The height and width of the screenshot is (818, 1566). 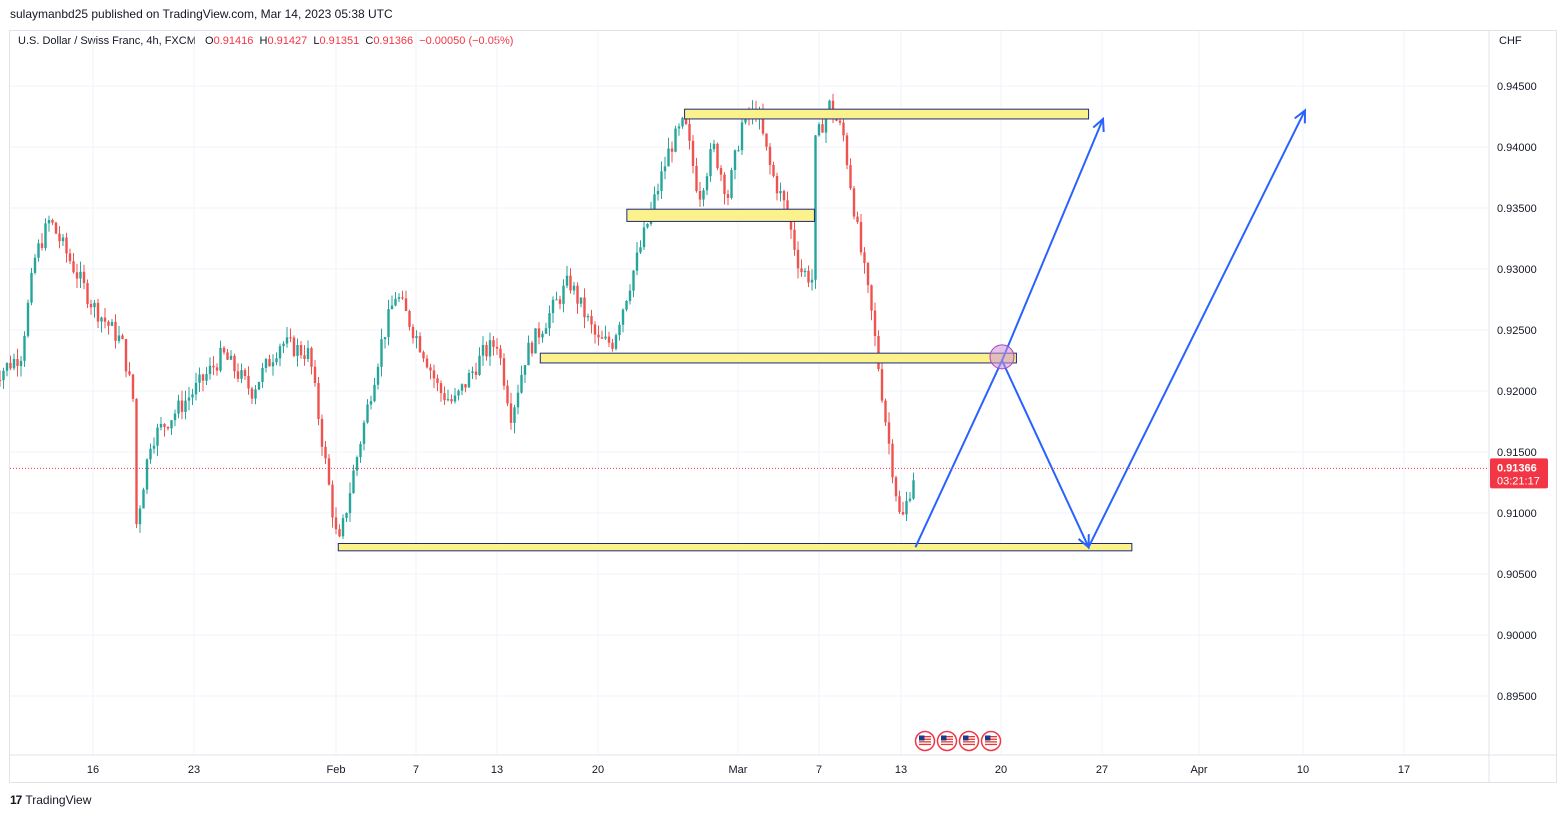 I want to click on support-resistance-zone, so click(x=735, y=547).